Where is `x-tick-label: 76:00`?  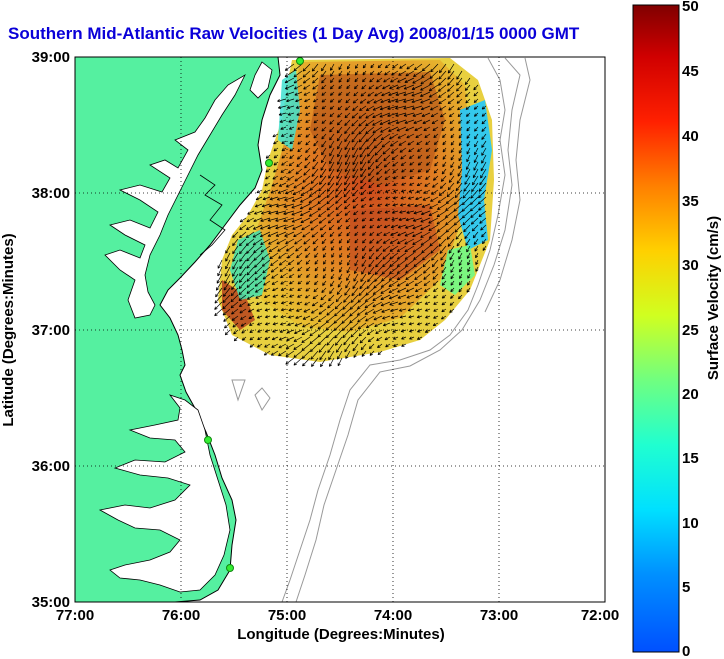 x-tick-label: 76:00 is located at coordinates (181, 615).